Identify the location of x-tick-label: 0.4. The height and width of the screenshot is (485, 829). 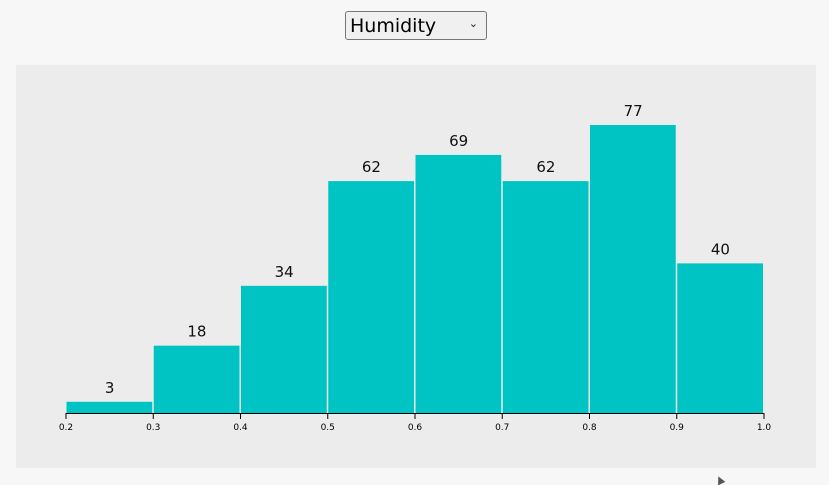
(240, 428).